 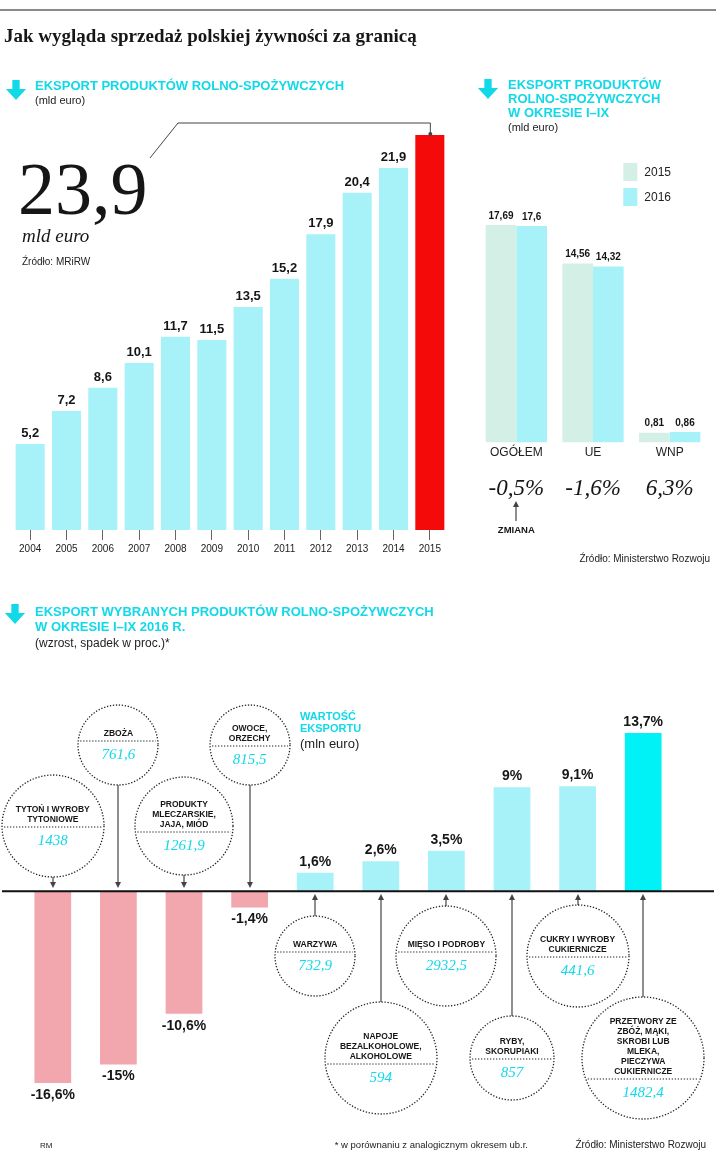 What do you see at coordinates (533, 127) in the screenshot?
I see `chart-subtitle: (mld euro)` at bounding box center [533, 127].